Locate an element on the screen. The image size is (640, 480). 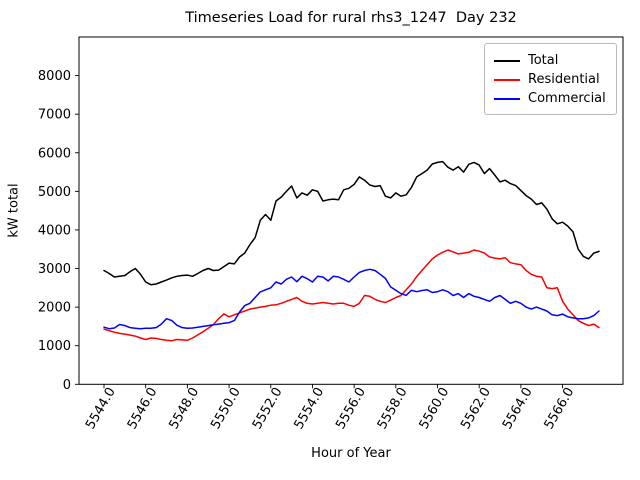
legend-label-commercial: Commercial is located at coordinates (567, 98).